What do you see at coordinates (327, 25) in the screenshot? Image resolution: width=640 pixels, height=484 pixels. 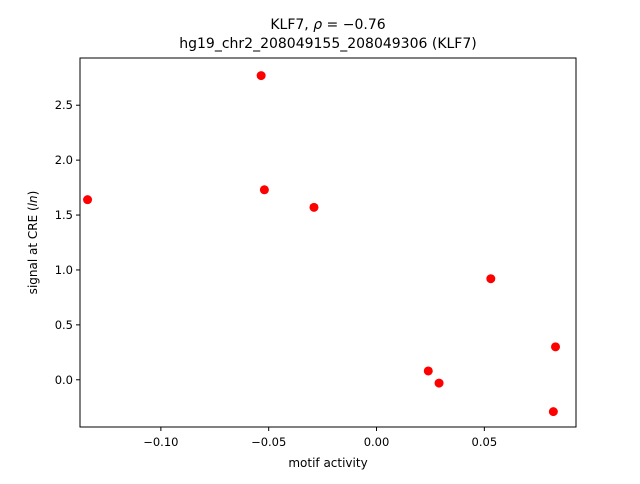 I see `chart-title: KLF7, ρ = −0.76` at bounding box center [327, 25].